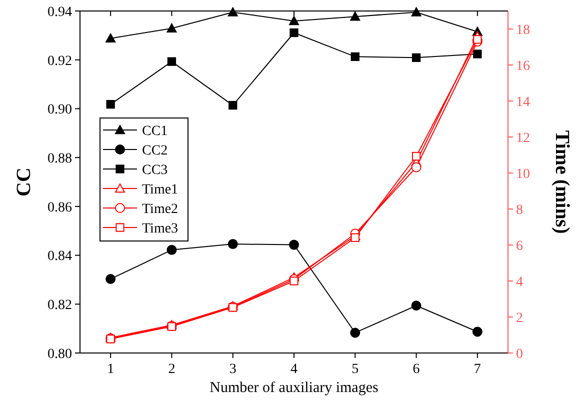 This screenshot has height=404, width=578. Describe the element at coordinates (523, 174) in the screenshot. I see `y2-tick-label: 10` at that location.